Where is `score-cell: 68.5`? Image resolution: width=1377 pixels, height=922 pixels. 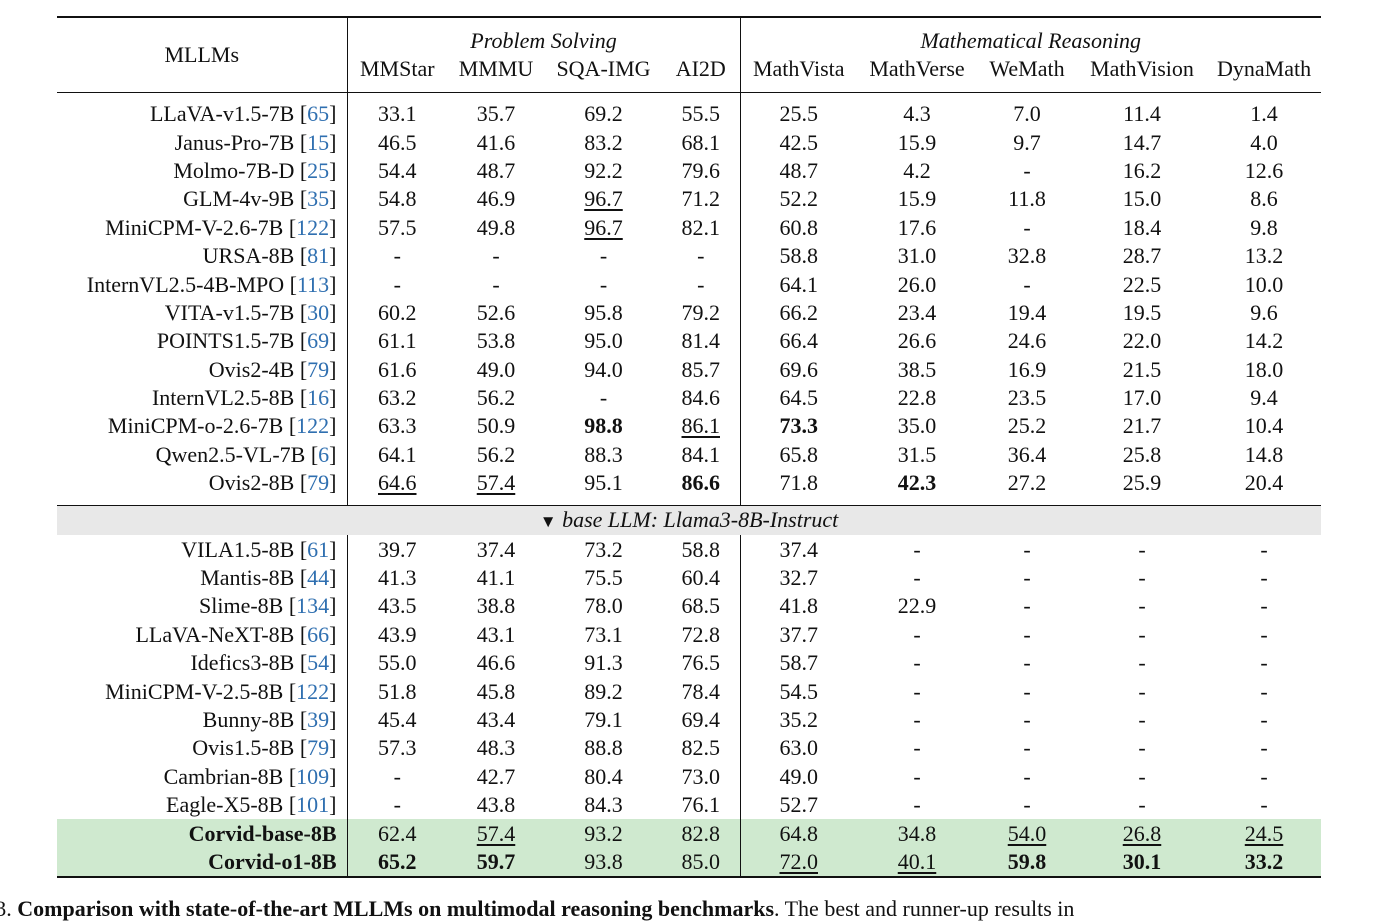
score-cell: 68.5 is located at coordinates (701, 606).